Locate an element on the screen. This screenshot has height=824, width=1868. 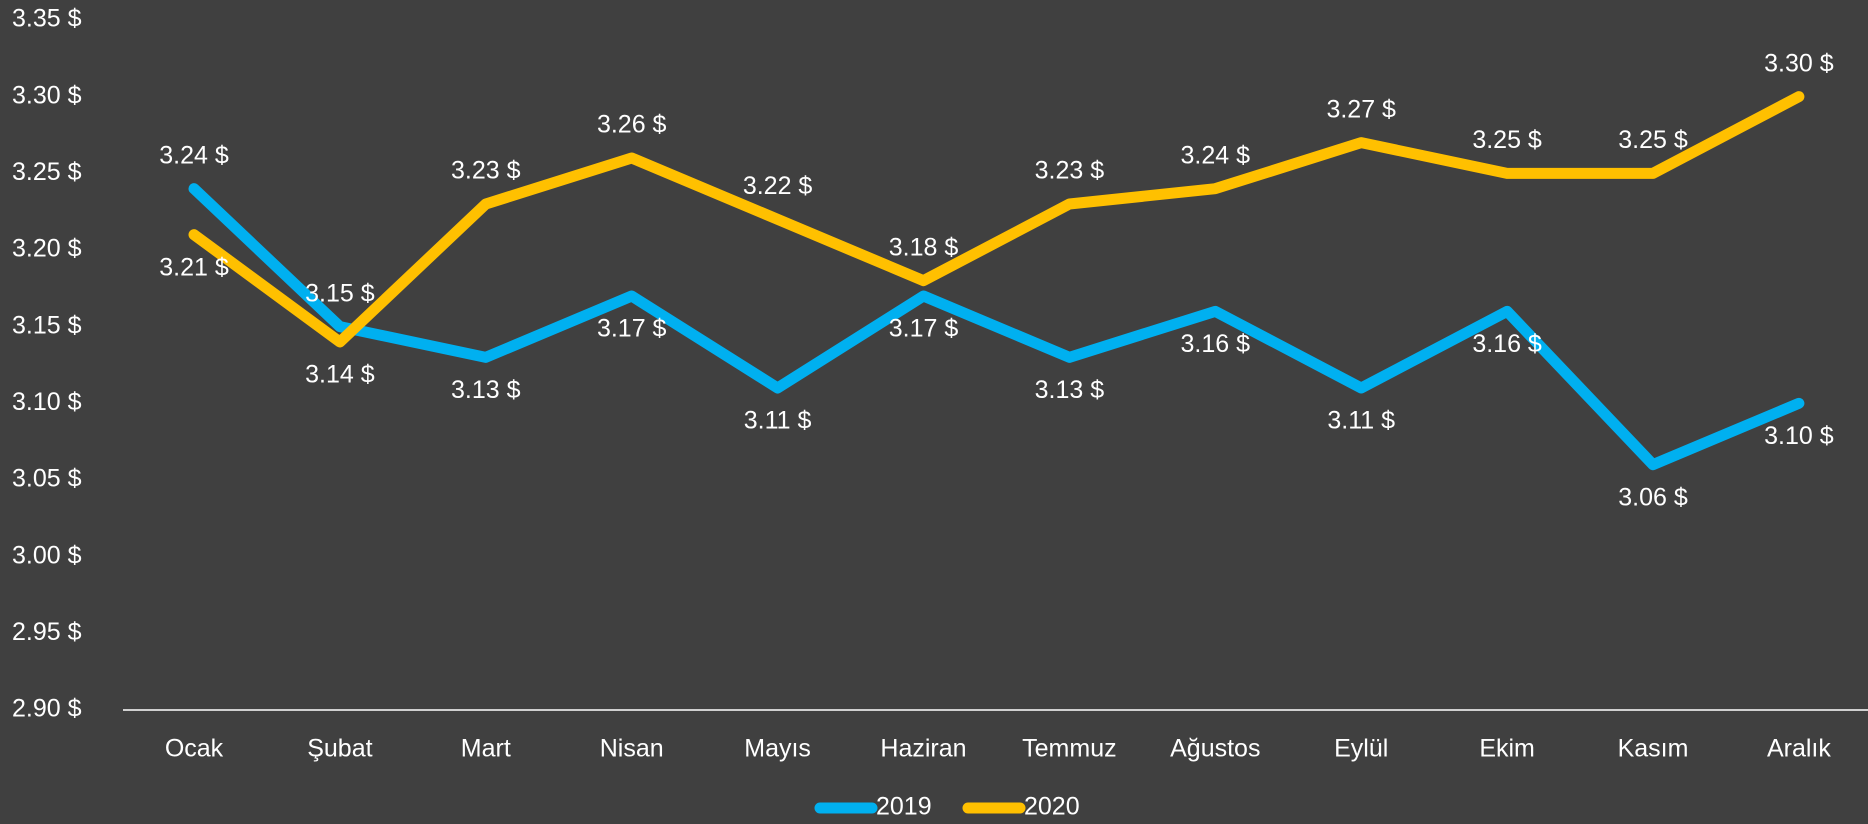
data-label: 3.26 $ is located at coordinates (632, 125).